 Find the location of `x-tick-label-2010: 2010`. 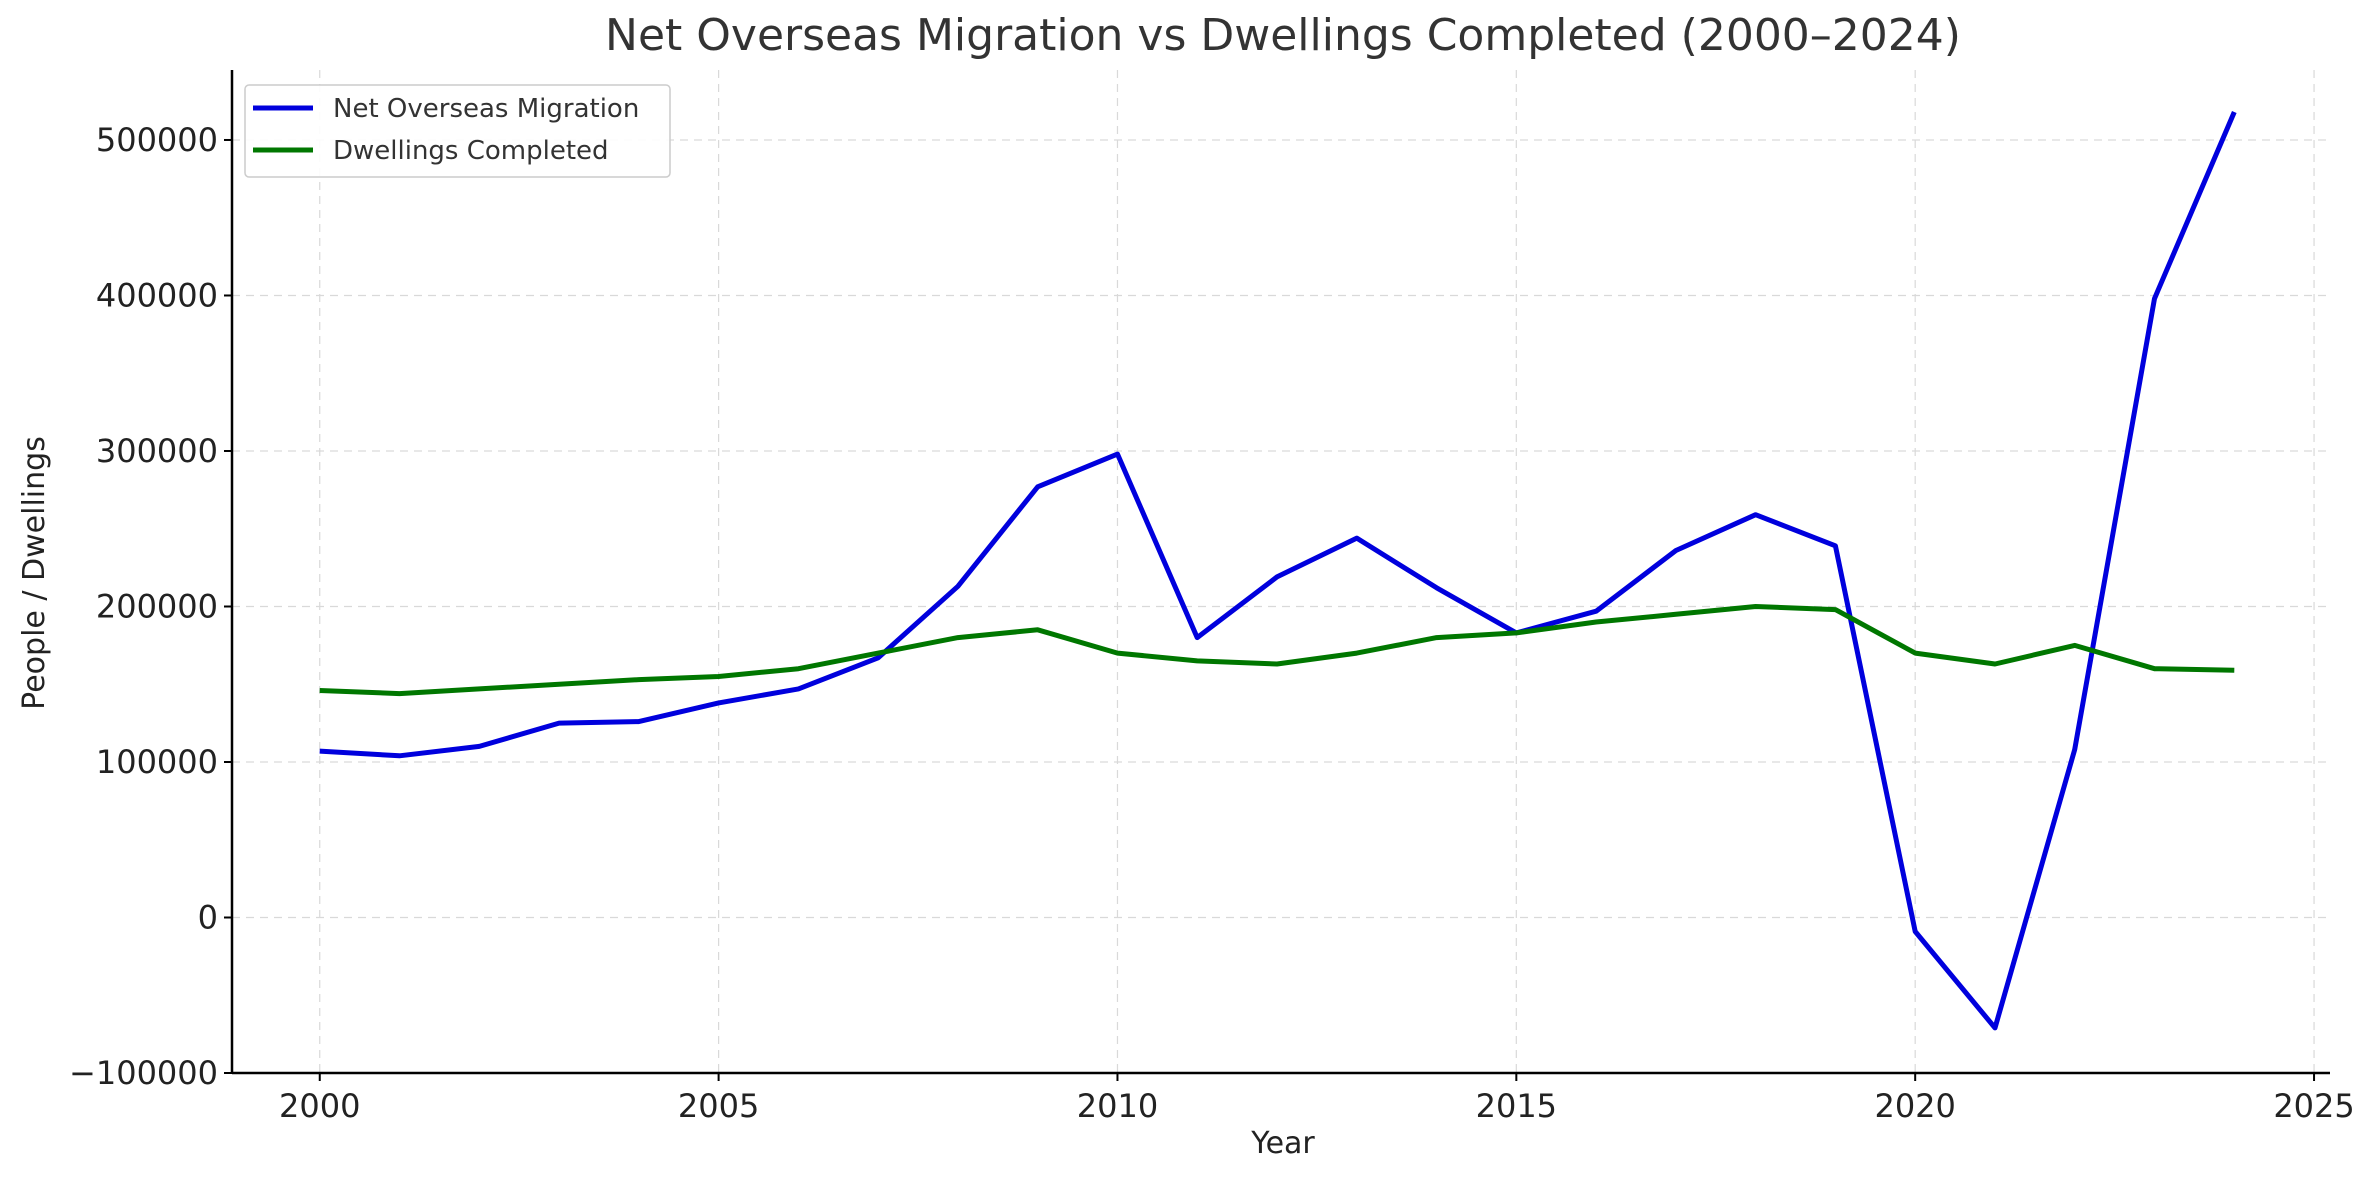

x-tick-label-2010: 2010 is located at coordinates (1117, 1106).